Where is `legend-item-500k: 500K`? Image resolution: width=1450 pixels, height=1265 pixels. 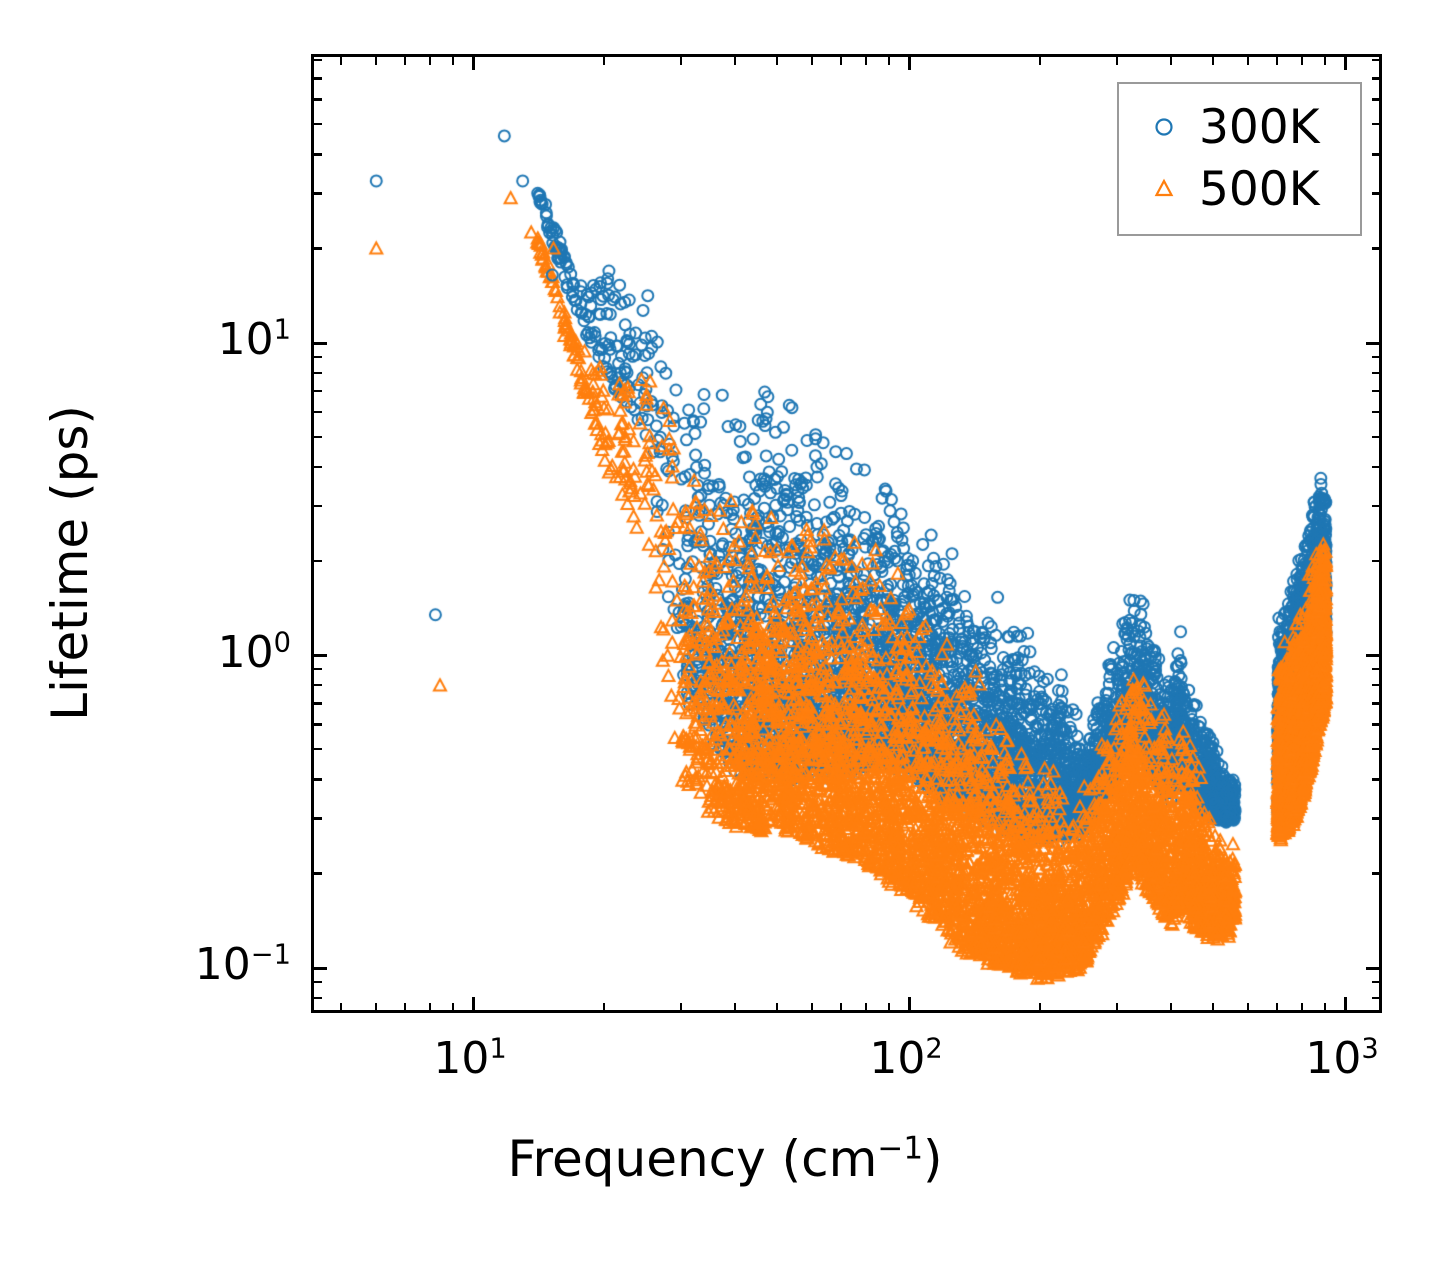 legend-item-500k: 500K is located at coordinates (1239, 189).